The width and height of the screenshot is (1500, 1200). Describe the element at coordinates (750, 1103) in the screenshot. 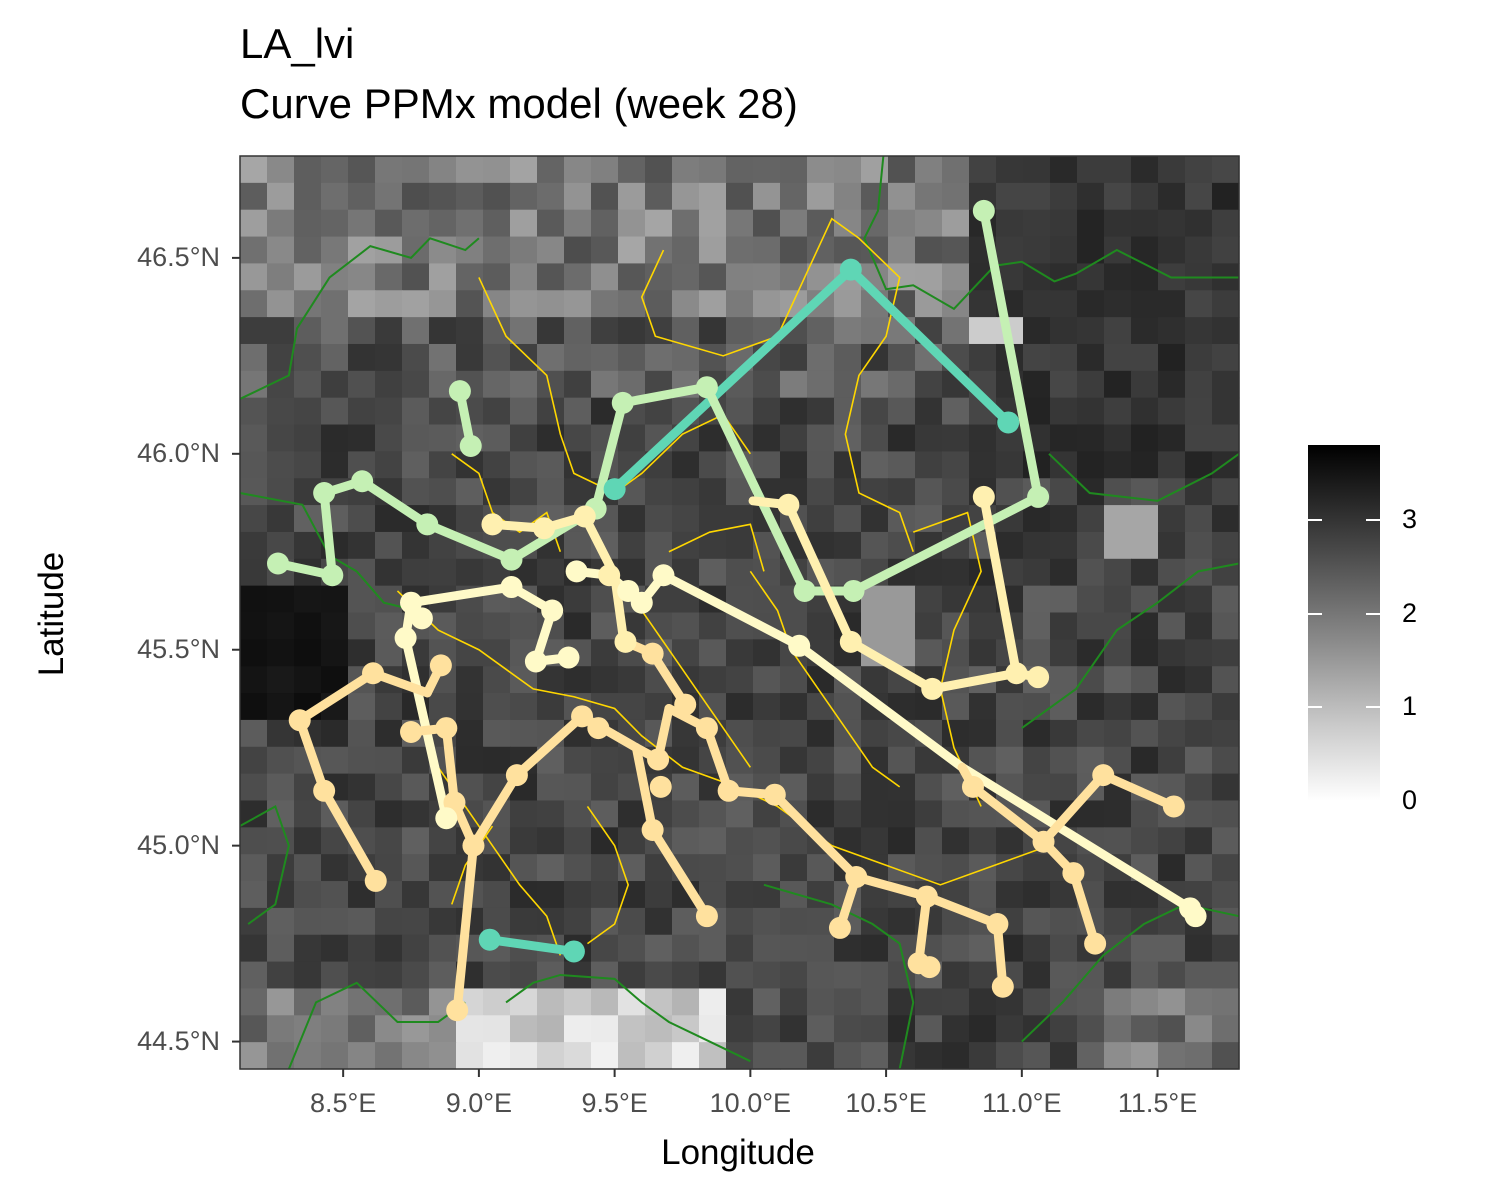

I see `x-tick-label: 10.0°E` at that location.